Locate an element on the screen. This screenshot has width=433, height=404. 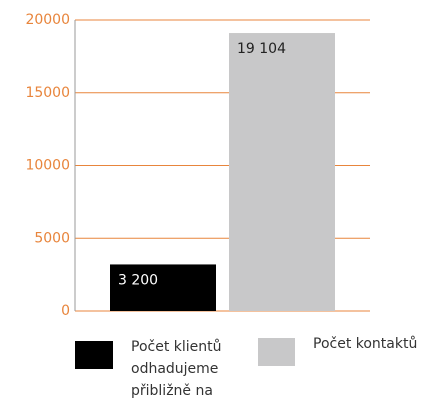
y-tick-label: 5000 is located at coordinates (52, 238).